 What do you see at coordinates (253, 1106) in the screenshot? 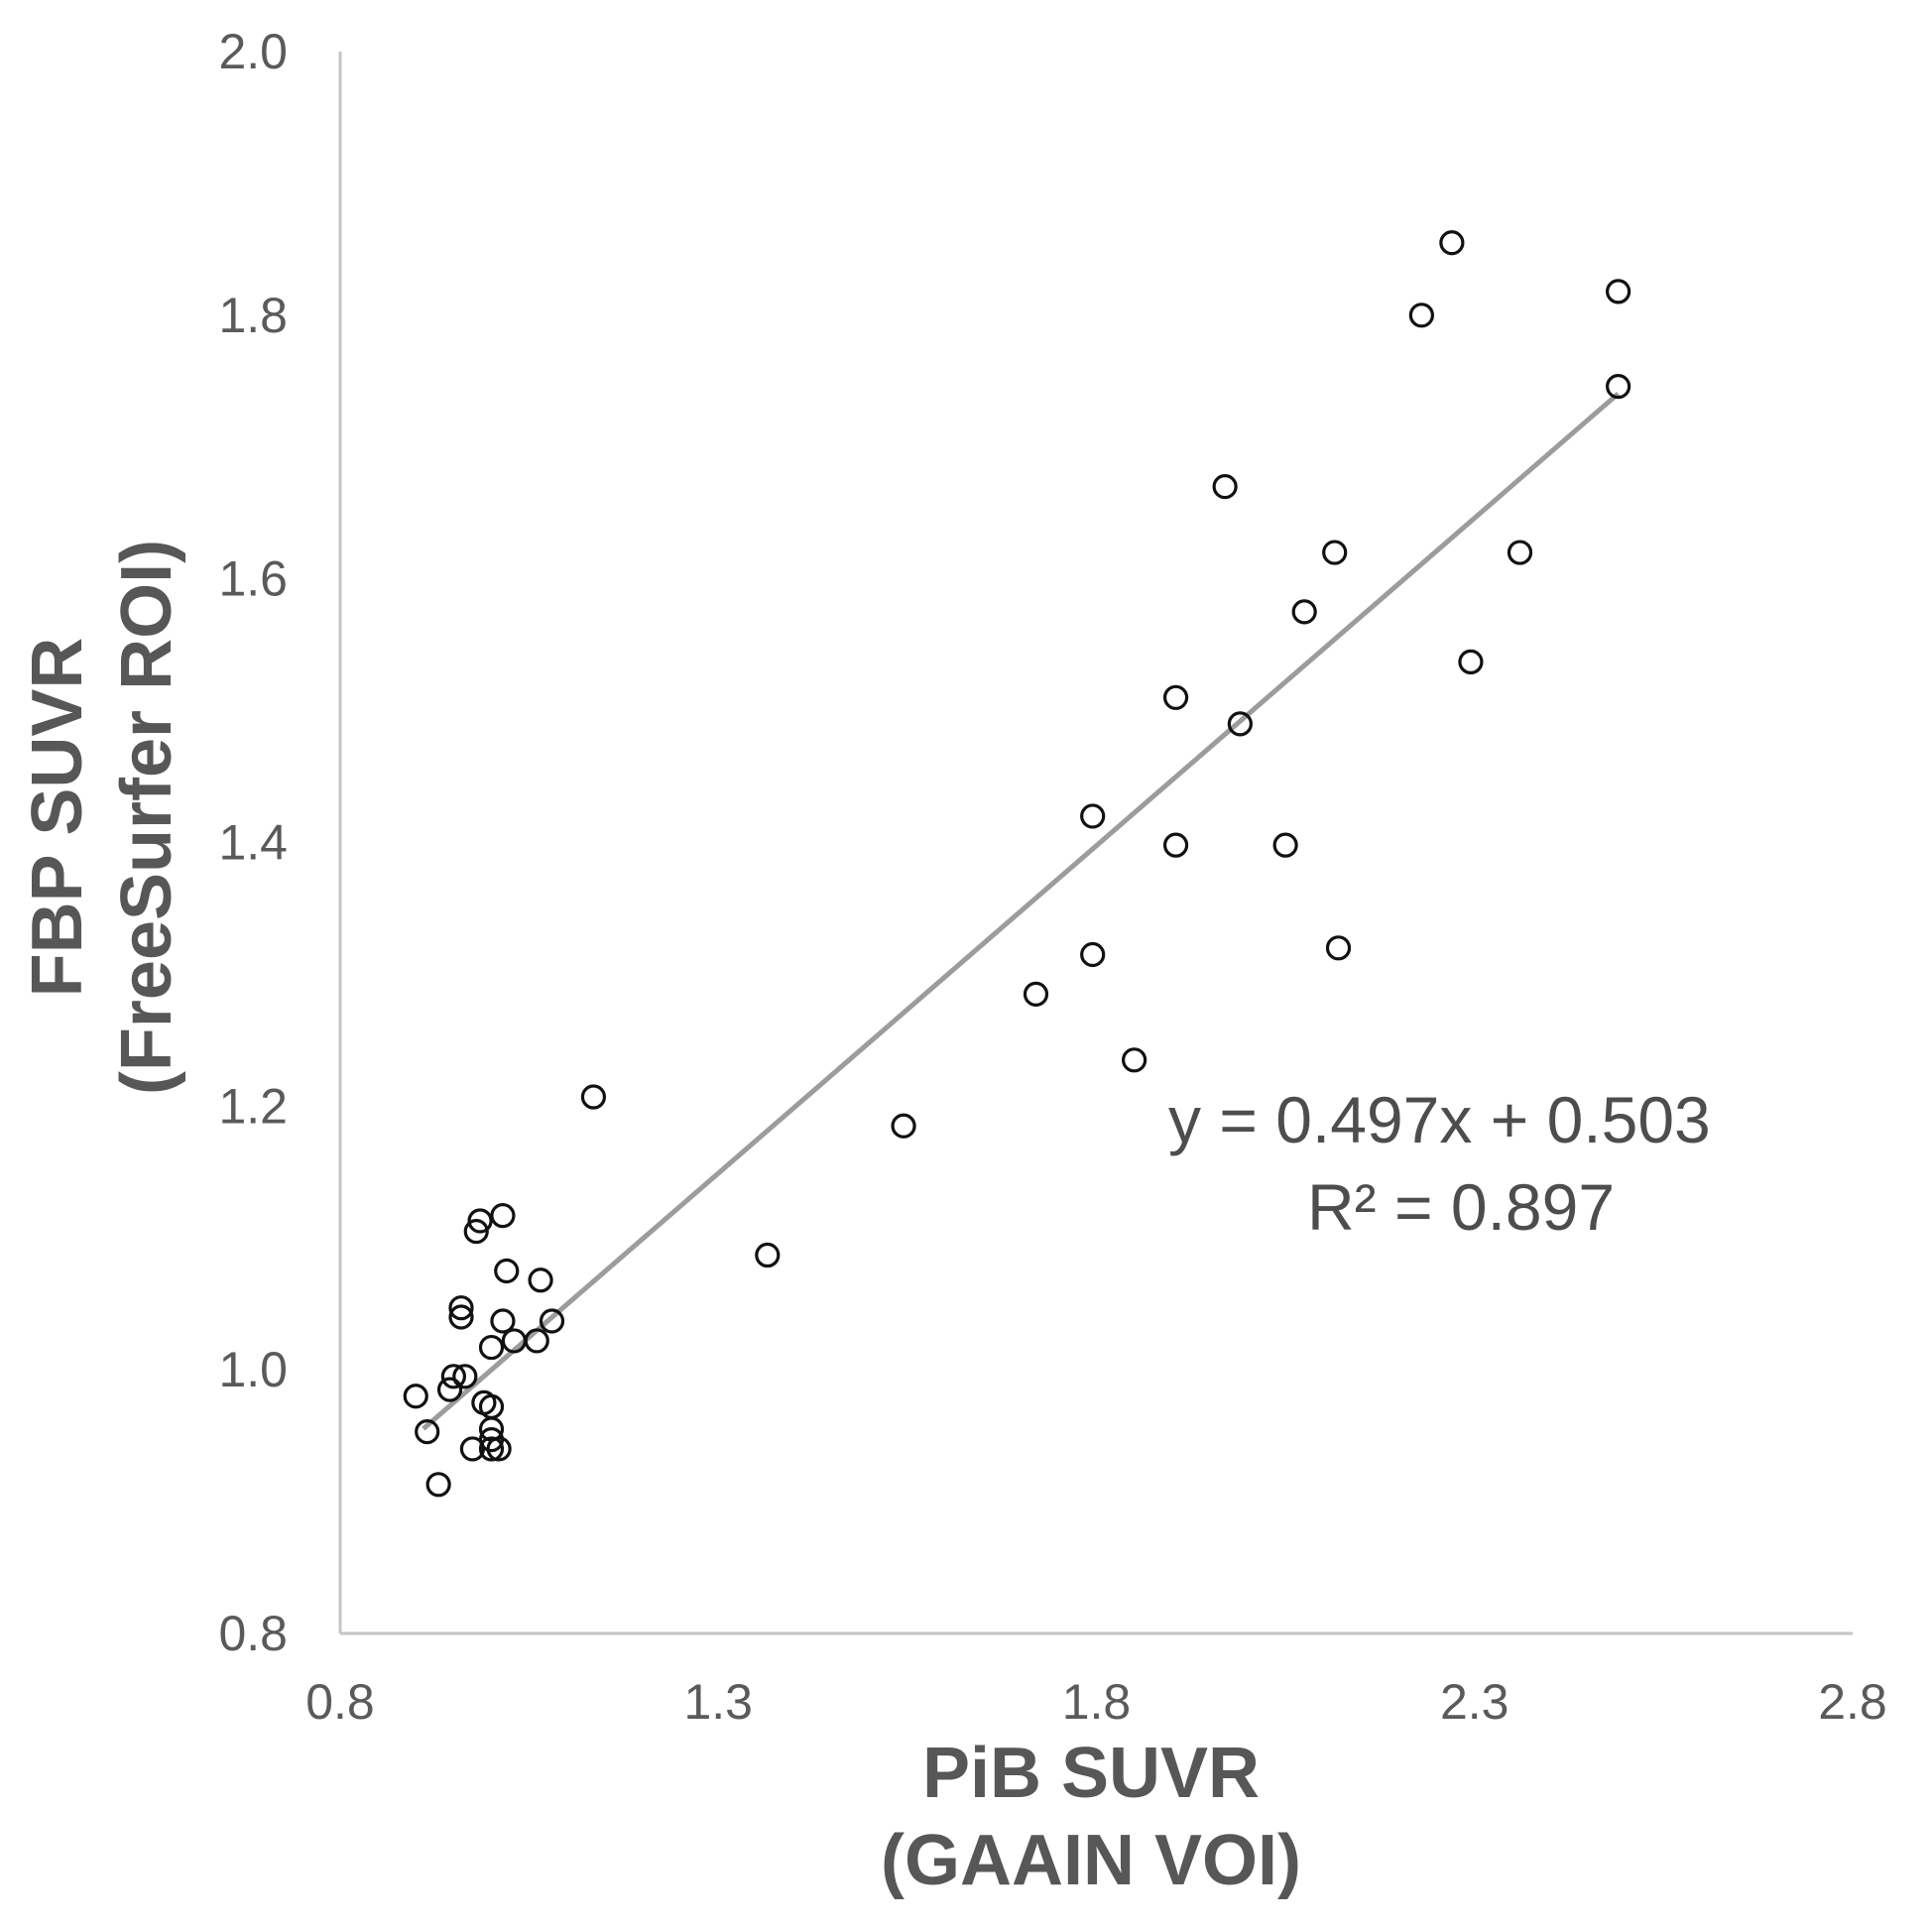
I see `y-tick-label: 1.2` at bounding box center [253, 1106].